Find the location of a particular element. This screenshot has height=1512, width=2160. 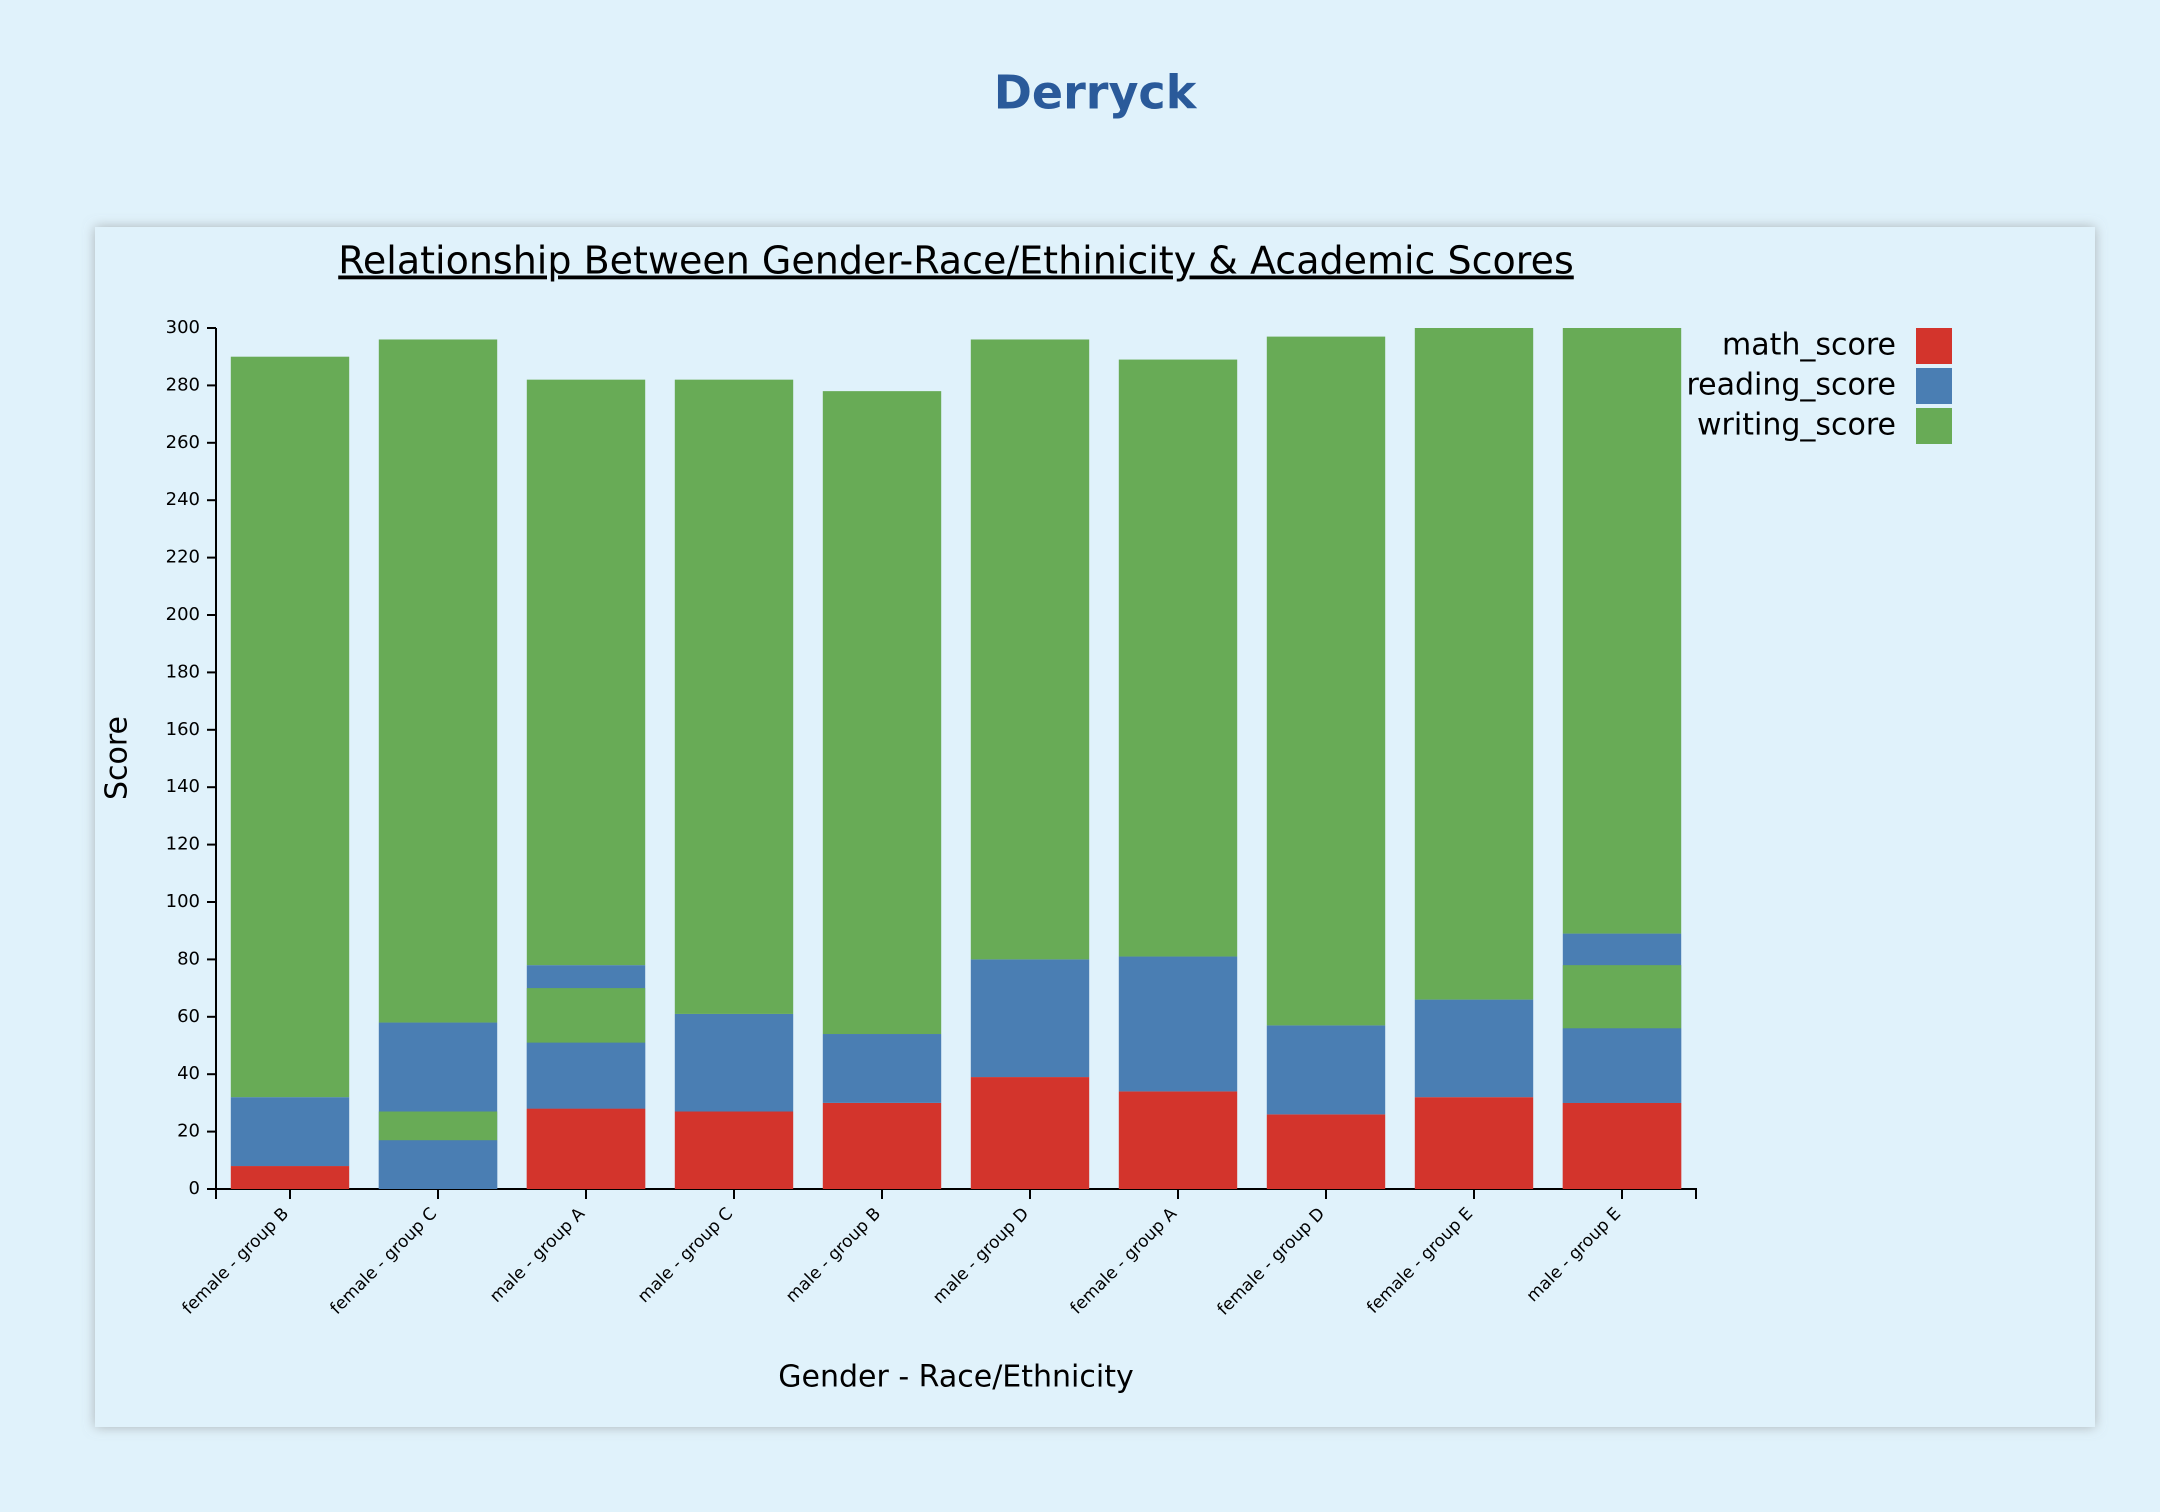

legend-label: reading_score is located at coordinates (1791, 385).